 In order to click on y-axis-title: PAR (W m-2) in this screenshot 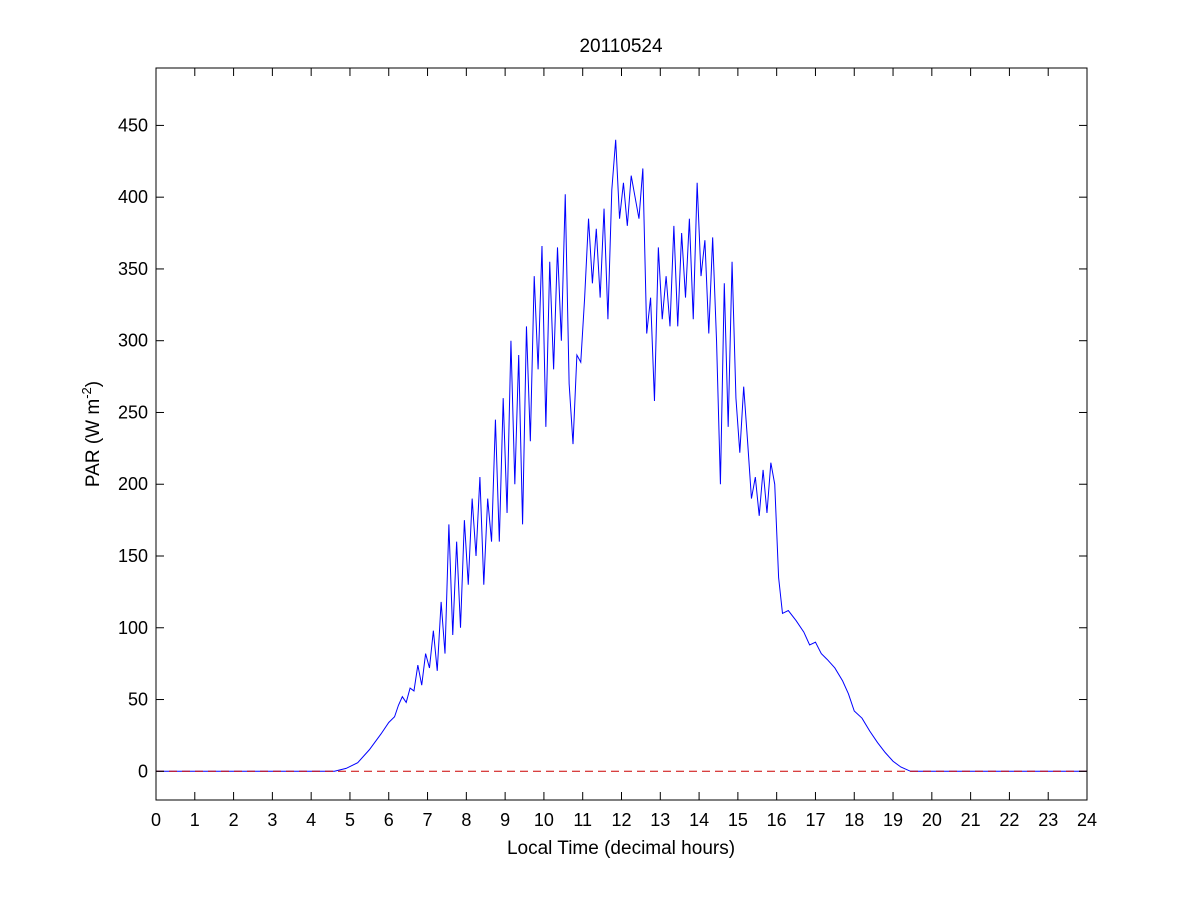, I will do `click(91, 434)`.